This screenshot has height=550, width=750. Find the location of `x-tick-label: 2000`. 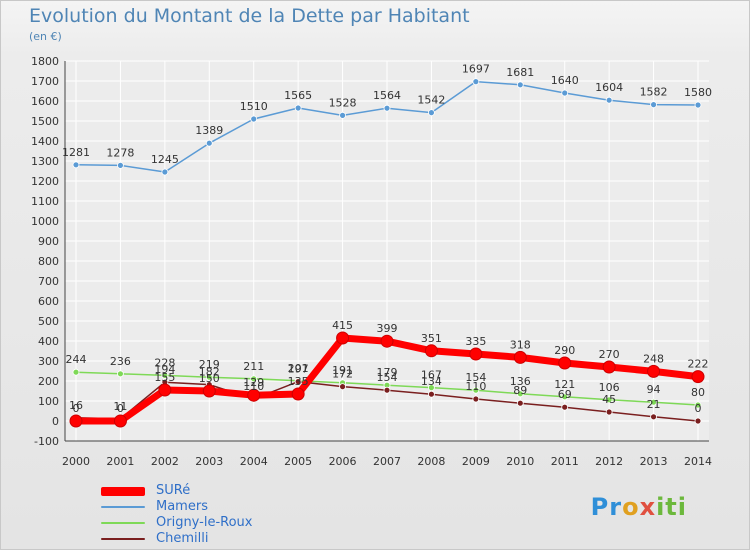

x-tick-label: 2000 is located at coordinates (76, 461).